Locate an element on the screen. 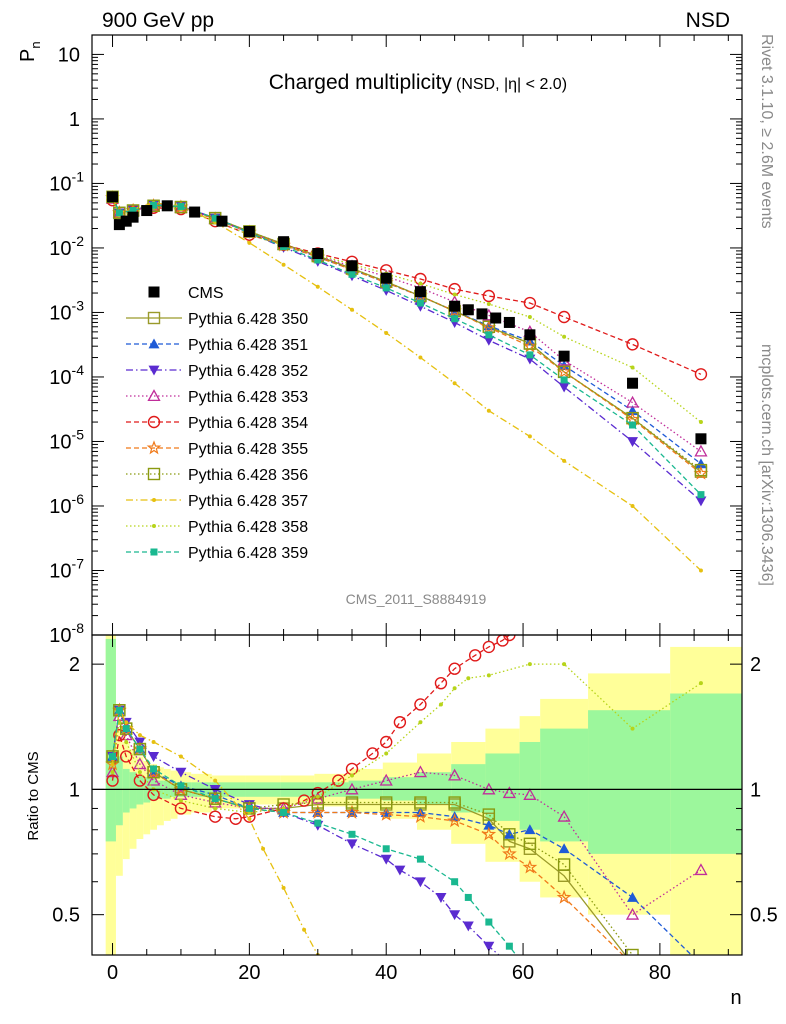  svg-text: Pn is located at coordinates (30, 51).